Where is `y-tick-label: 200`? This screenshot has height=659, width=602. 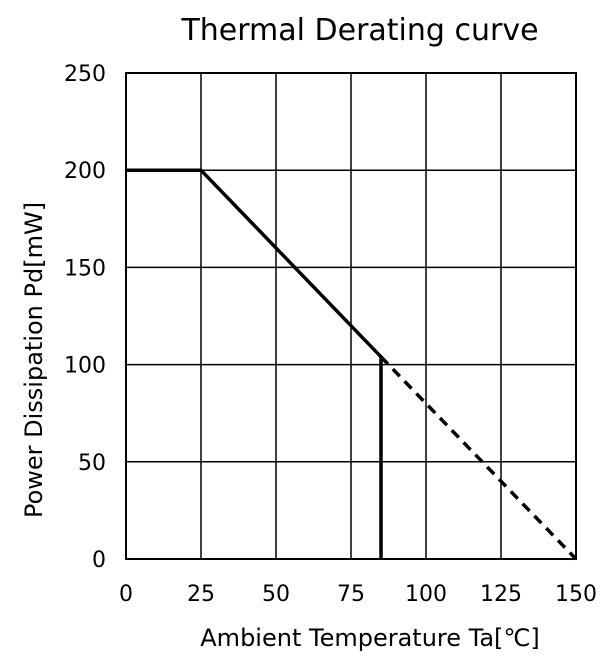
y-tick-label: 200 is located at coordinates (85, 171).